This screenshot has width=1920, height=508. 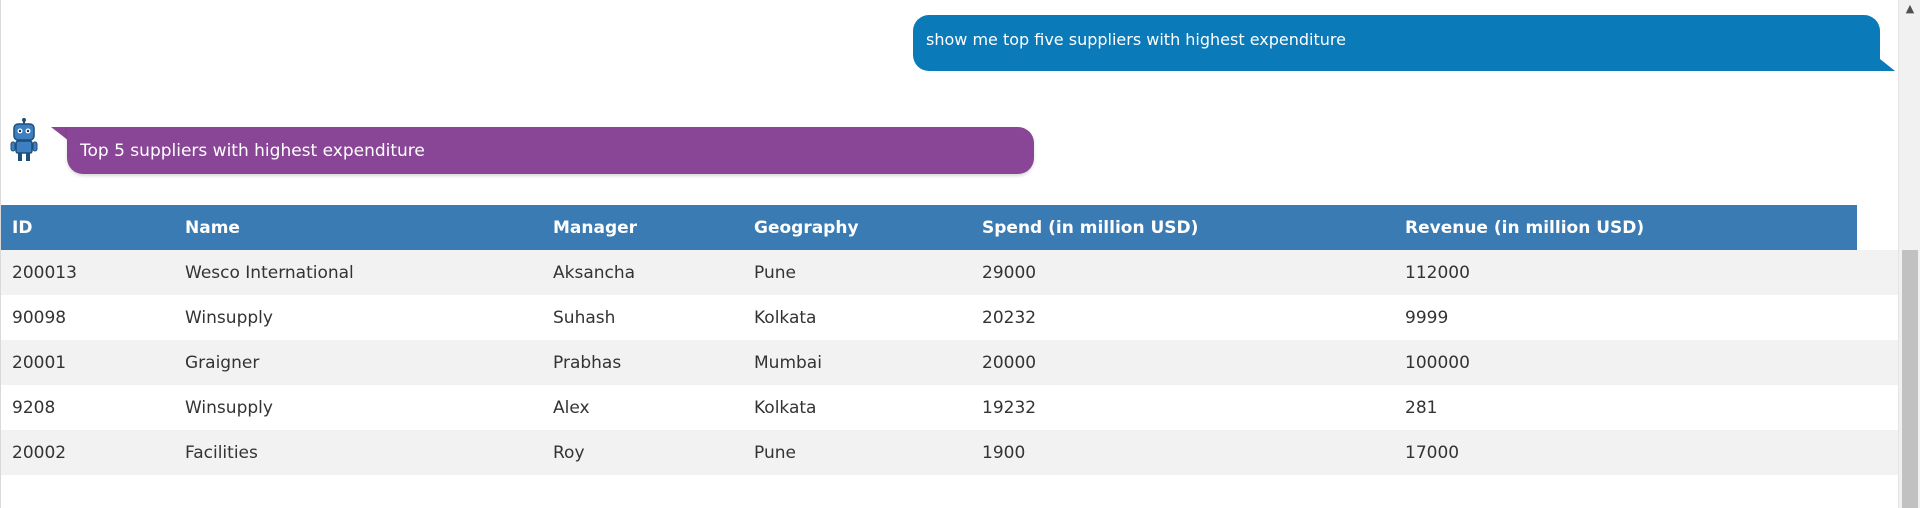 What do you see at coordinates (39, 362) in the screenshot?
I see `cell-id: 20001` at bounding box center [39, 362].